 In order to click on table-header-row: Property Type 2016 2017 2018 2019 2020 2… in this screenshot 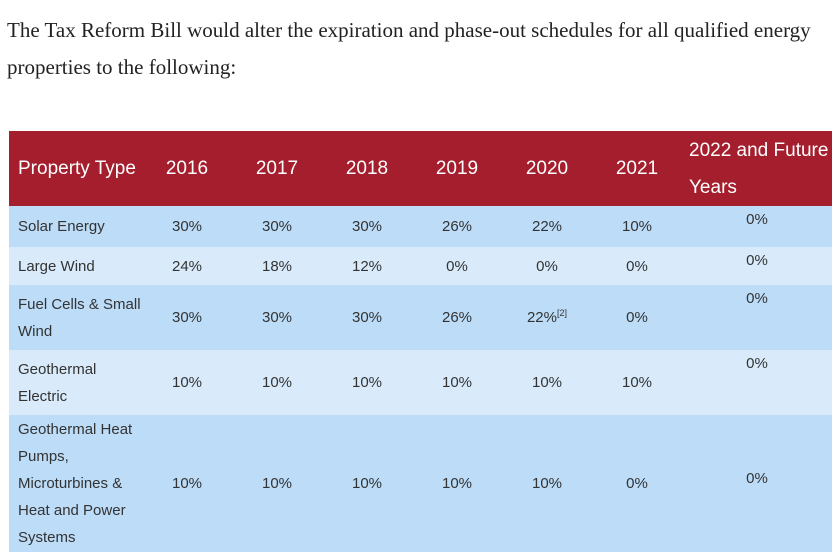, I will do `click(420, 168)`.